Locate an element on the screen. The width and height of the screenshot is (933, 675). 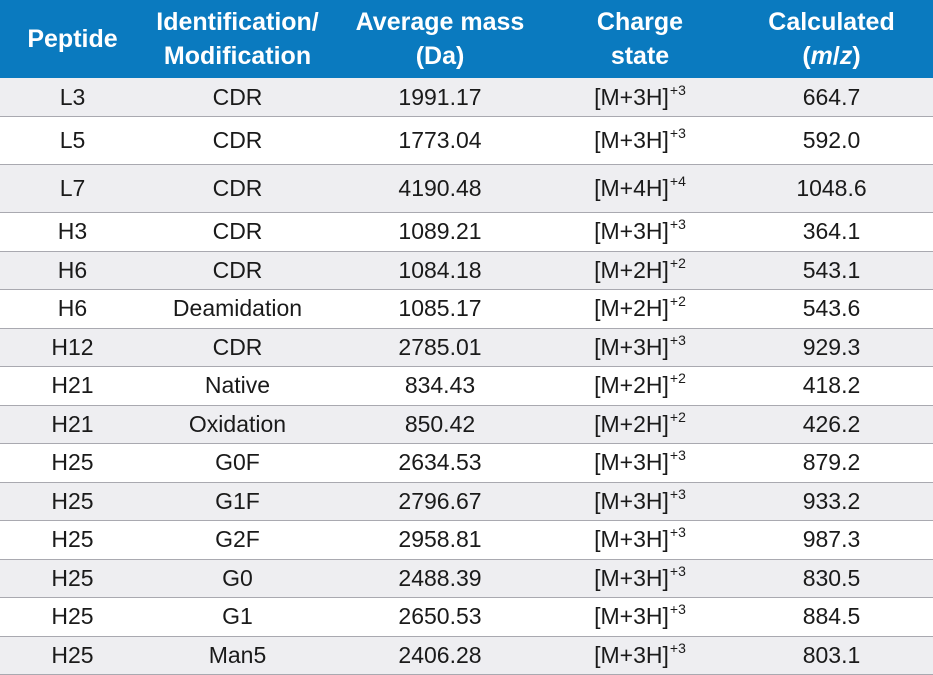
table-row: H12 CDR 2785.01 [M+3H]+3 929.3 is located at coordinates (466, 347).